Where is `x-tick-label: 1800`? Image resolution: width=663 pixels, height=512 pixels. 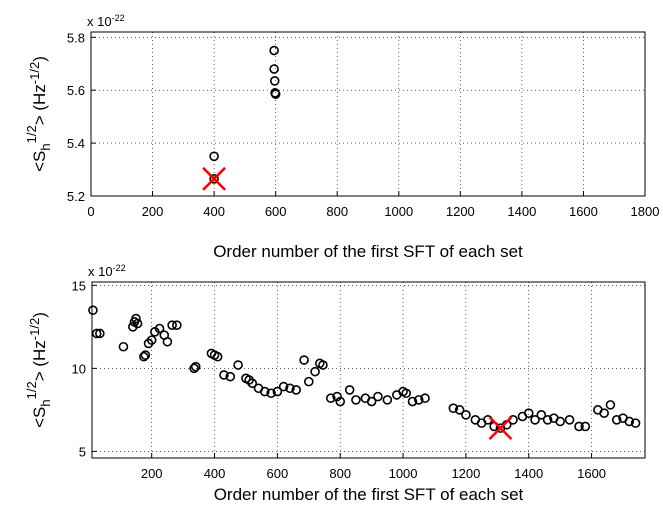
x-tick-label: 1800 is located at coordinates (645, 211).